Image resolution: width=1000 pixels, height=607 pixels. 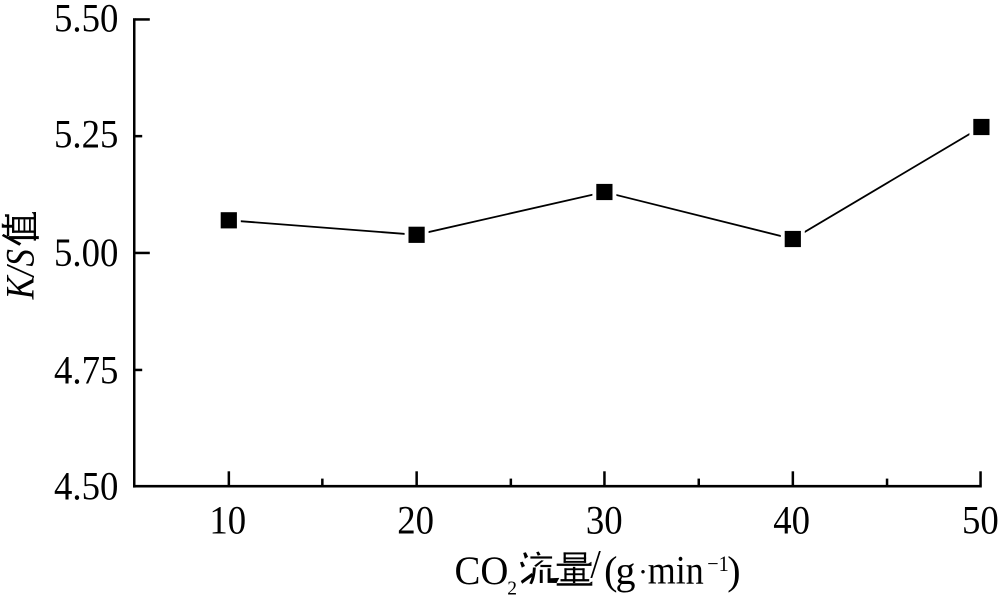 What do you see at coordinates (86, 487) in the screenshot?
I see `svg-text: 4.50` at bounding box center [86, 487].